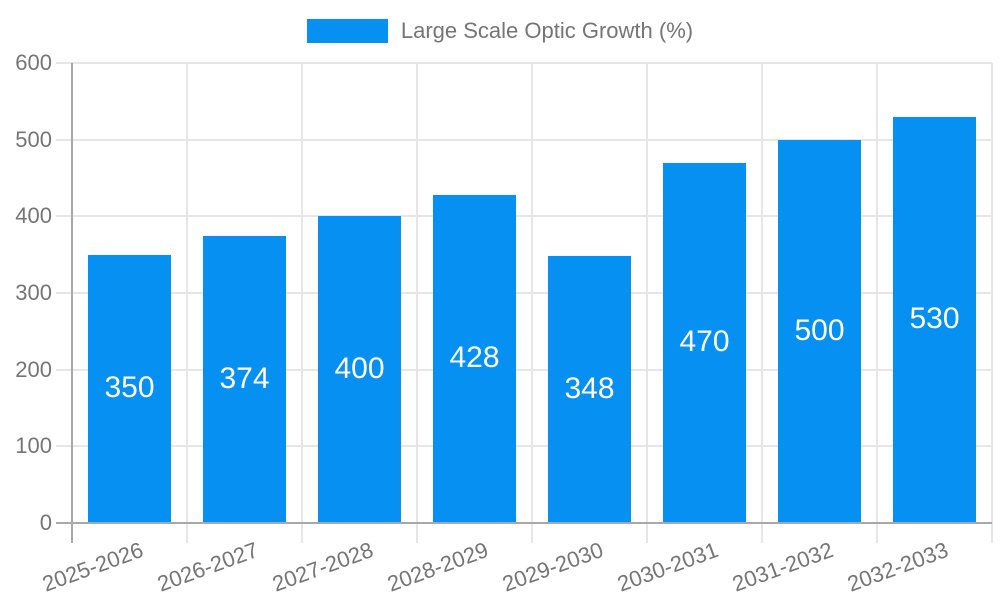  I want to click on bar: 400, so click(359, 369).